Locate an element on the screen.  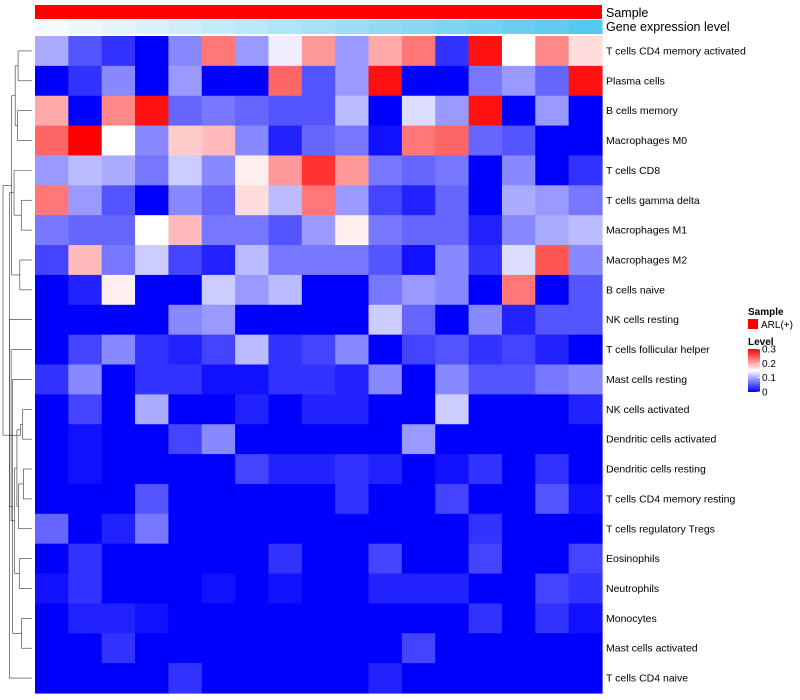
row-label: NK cells resting is located at coordinates (642, 320).